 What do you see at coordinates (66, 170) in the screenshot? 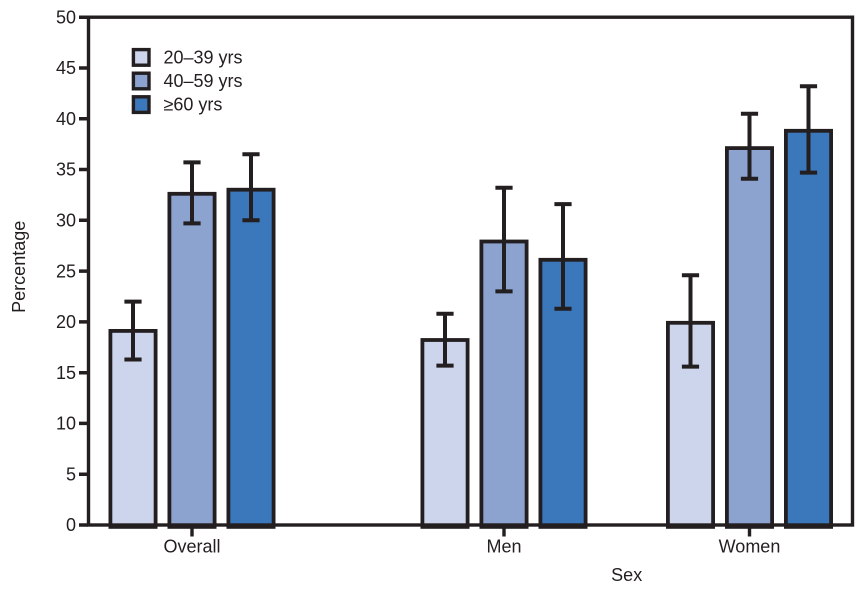
I see `svg-text: 35` at bounding box center [66, 170].